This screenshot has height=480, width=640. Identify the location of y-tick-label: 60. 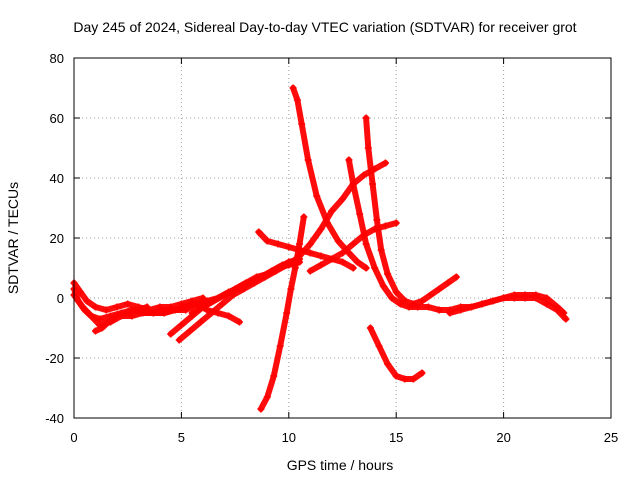
(57, 118).